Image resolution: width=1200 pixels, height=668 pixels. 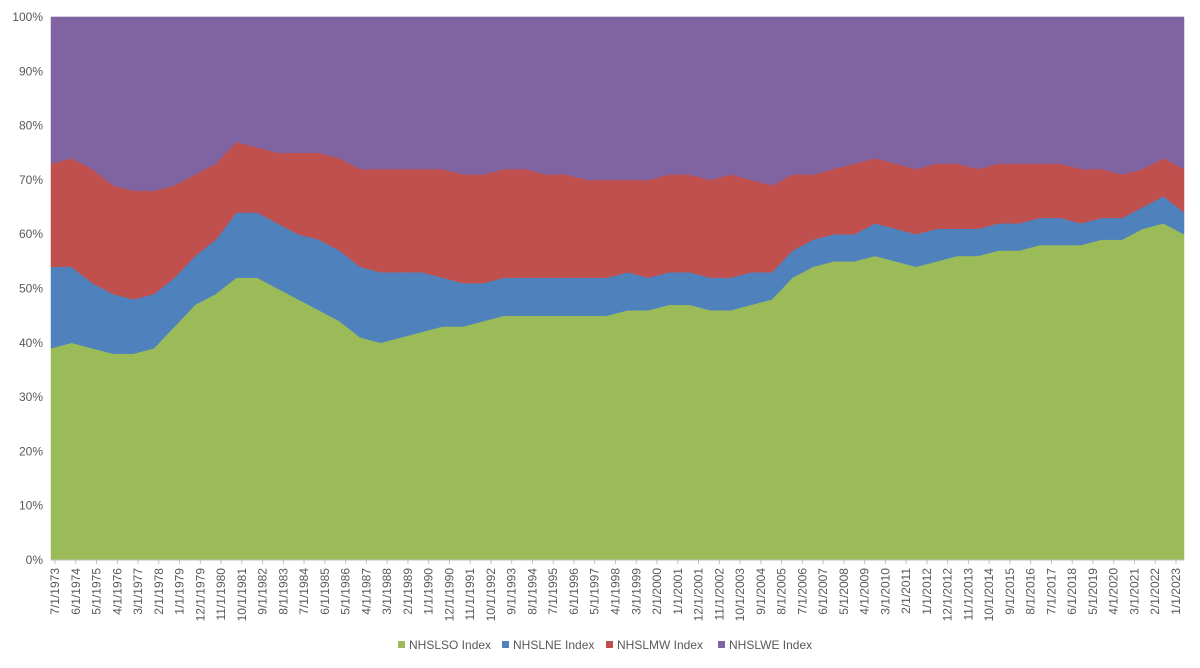 I want to click on x-tick-label: 12/1/1990, so click(x=449, y=595).